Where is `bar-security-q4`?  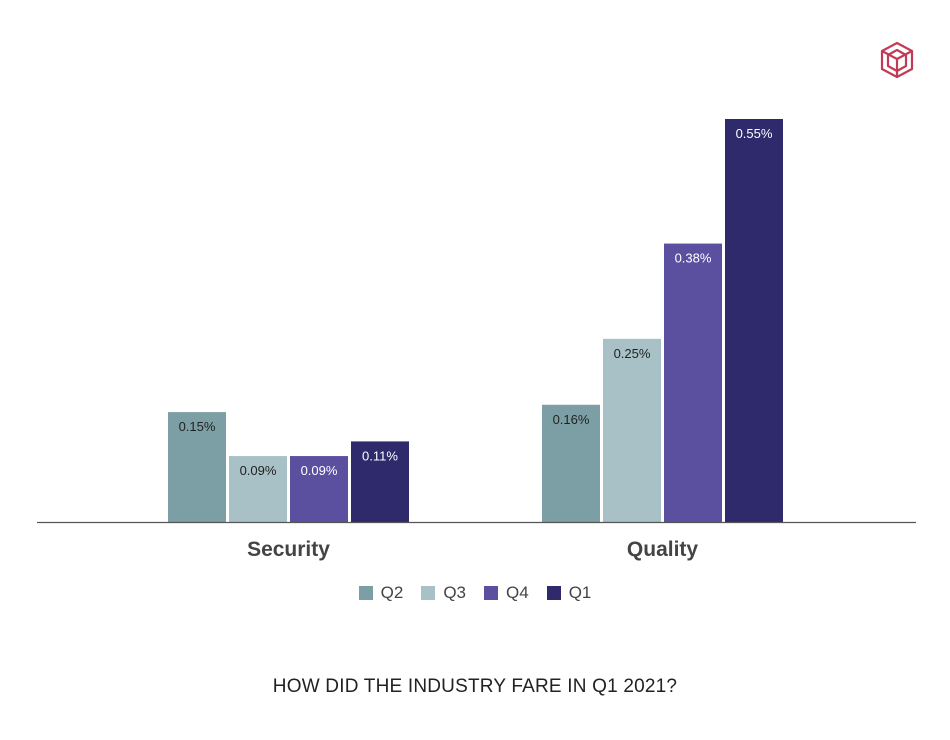 bar-security-q4 is located at coordinates (319, 489).